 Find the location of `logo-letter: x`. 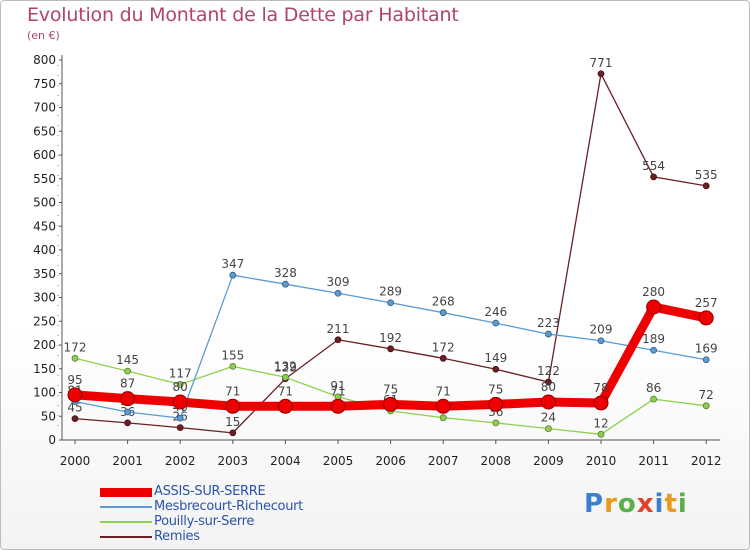

logo-letter: x is located at coordinates (645, 504).